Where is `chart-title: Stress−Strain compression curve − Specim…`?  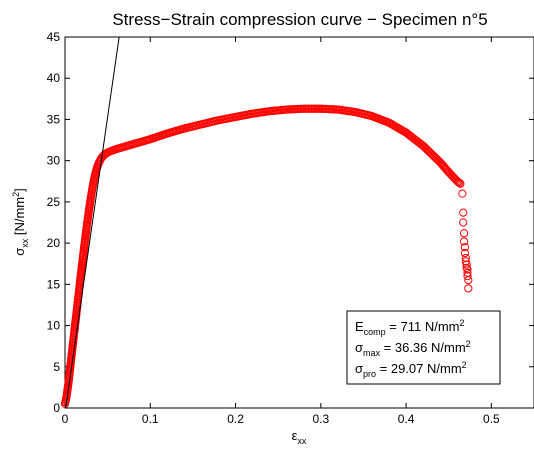 chart-title: Stress−Strain compression curve − Specim… is located at coordinates (299, 19).